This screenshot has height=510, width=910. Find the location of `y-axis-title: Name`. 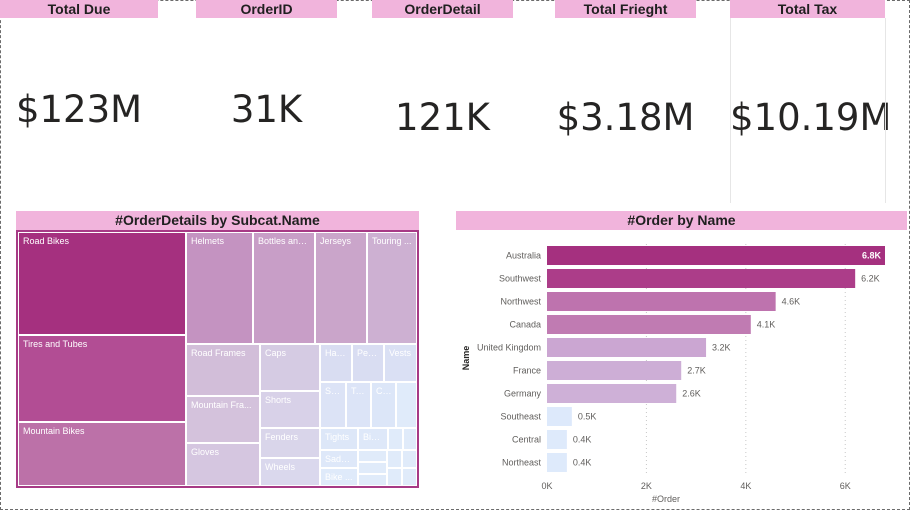

y-axis-title: Name is located at coordinates (466, 358).